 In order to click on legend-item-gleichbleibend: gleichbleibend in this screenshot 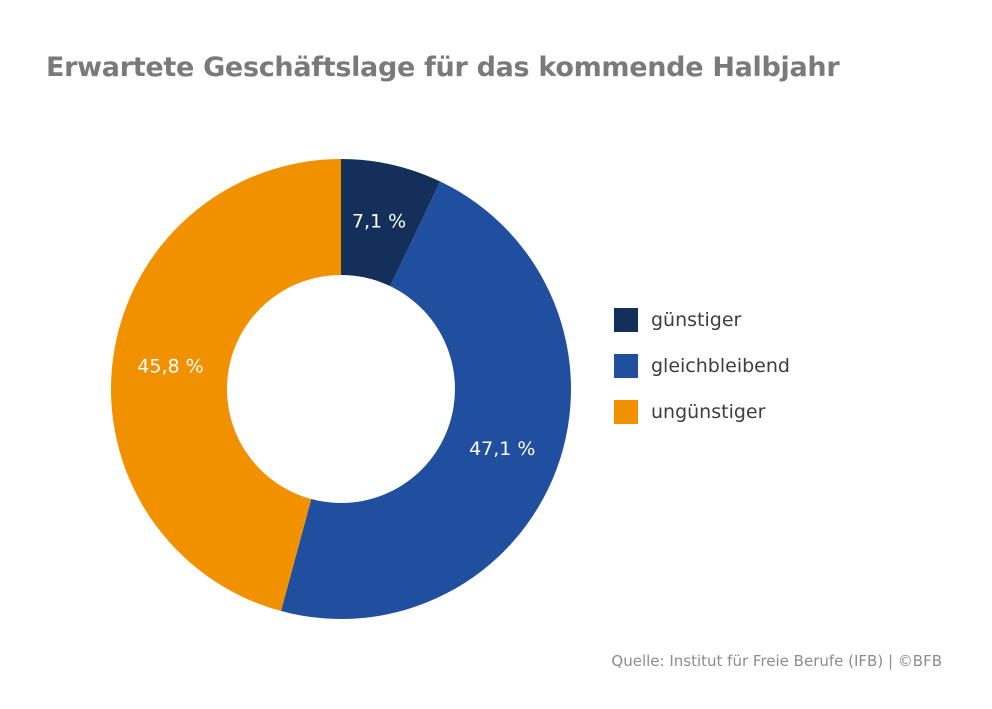, I will do `click(702, 366)`.